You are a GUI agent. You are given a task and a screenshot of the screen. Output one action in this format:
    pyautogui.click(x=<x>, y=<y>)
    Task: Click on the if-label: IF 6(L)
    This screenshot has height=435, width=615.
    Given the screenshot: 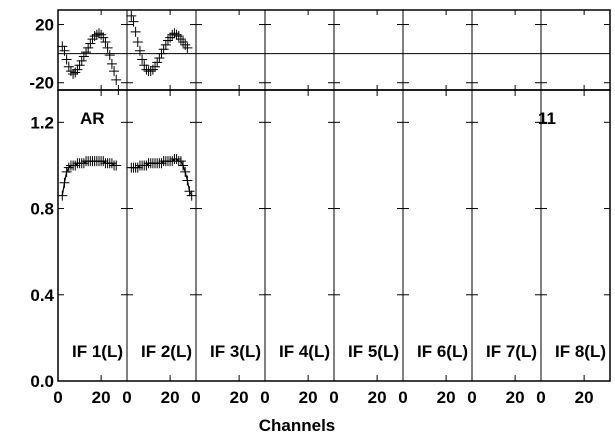 What is the action you would take?
    pyautogui.click(x=442, y=351)
    